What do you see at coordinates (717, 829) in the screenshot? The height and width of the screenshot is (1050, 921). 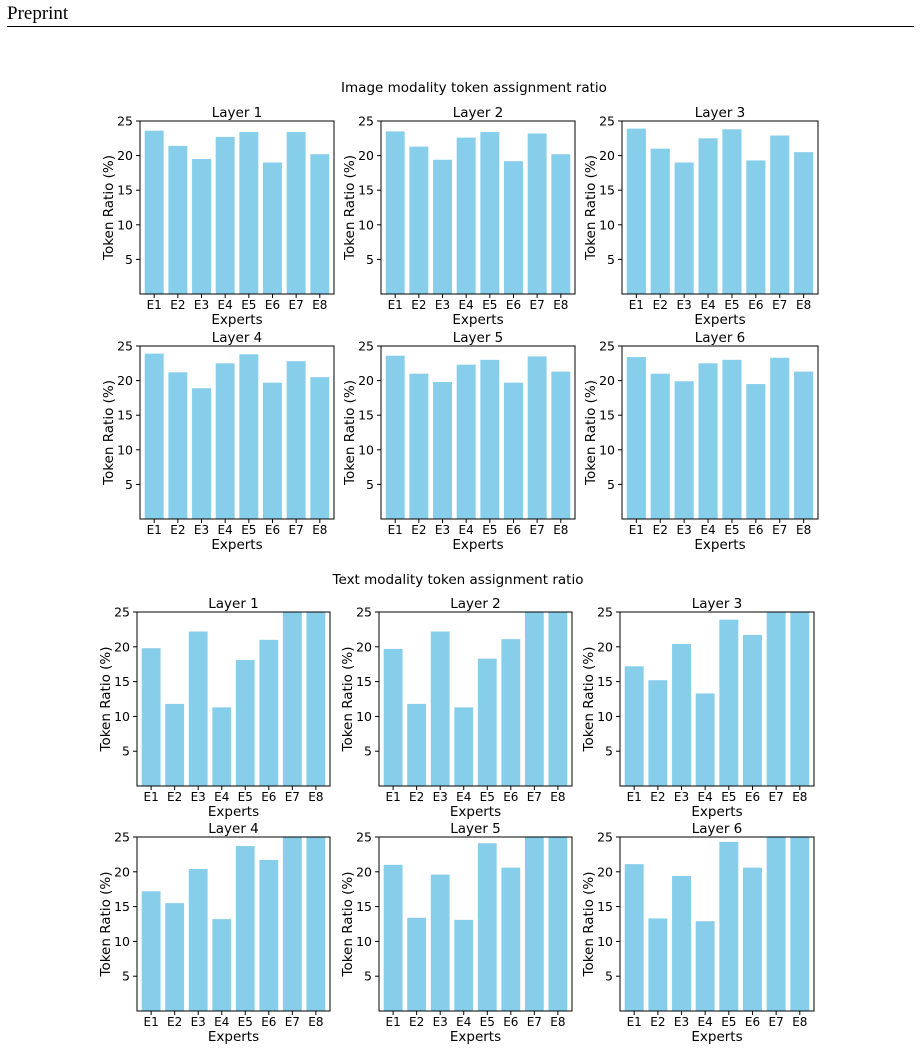 I see `subplot-title: Layer 6` at bounding box center [717, 829].